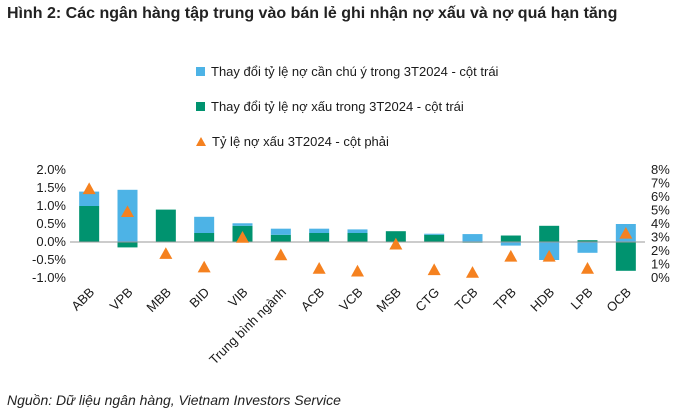 This screenshot has width=700, height=414. Describe the element at coordinates (427, 300) in the screenshot. I see `category-label: CTG` at that location.